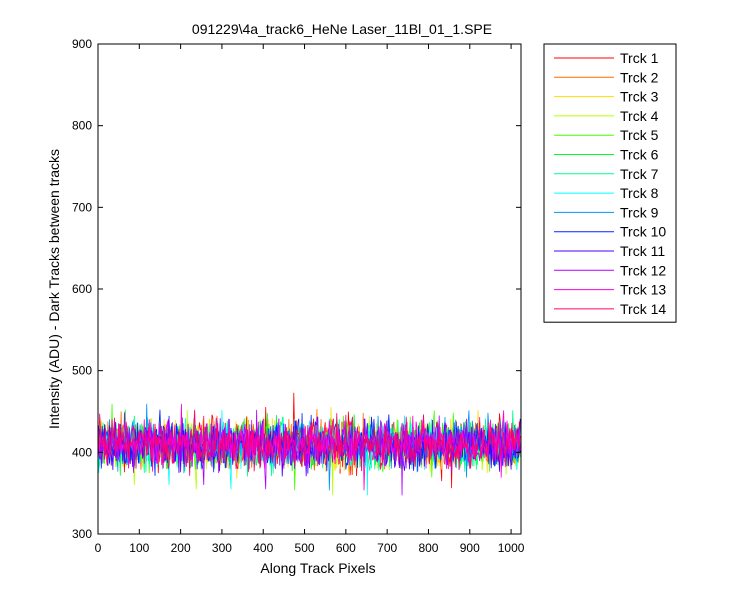  I want to click on y-tick-label: 300, so click(82, 534).